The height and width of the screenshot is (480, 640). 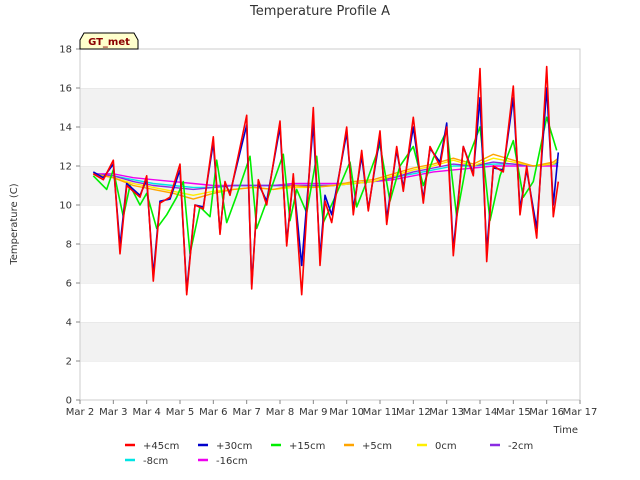 What do you see at coordinates (69, 245) in the screenshot?
I see `y-tick-label: 8` at bounding box center [69, 245].